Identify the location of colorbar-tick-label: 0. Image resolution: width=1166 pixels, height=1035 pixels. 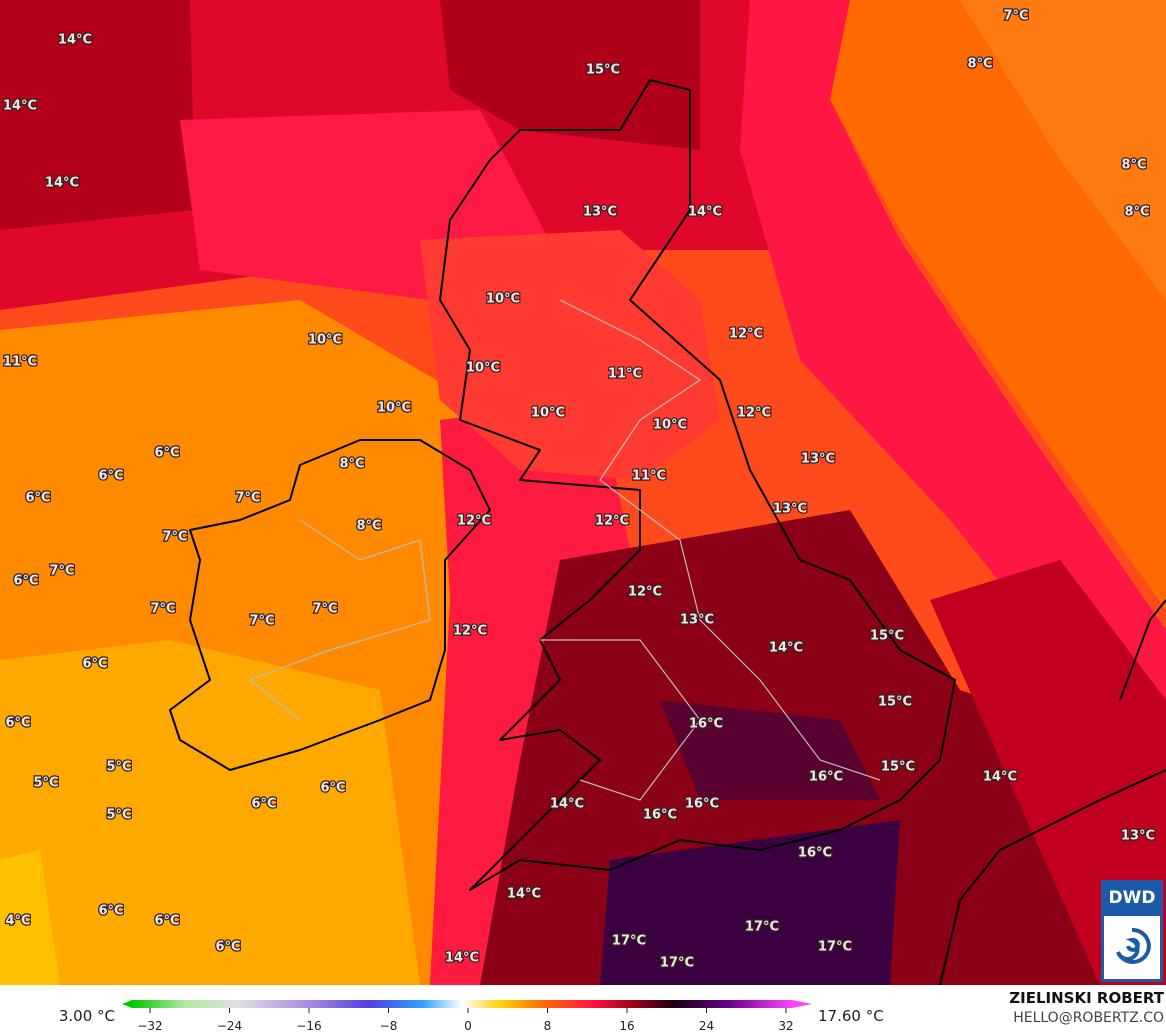
(468, 1026).